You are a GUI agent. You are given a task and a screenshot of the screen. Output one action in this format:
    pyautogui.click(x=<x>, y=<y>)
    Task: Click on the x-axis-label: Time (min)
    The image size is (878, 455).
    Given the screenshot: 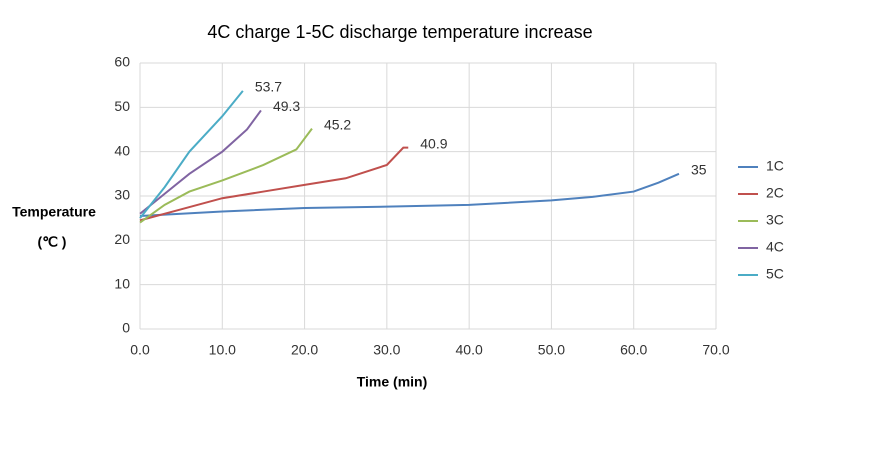 What is the action you would take?
    pyautogui.click(x=392, y=382)
    